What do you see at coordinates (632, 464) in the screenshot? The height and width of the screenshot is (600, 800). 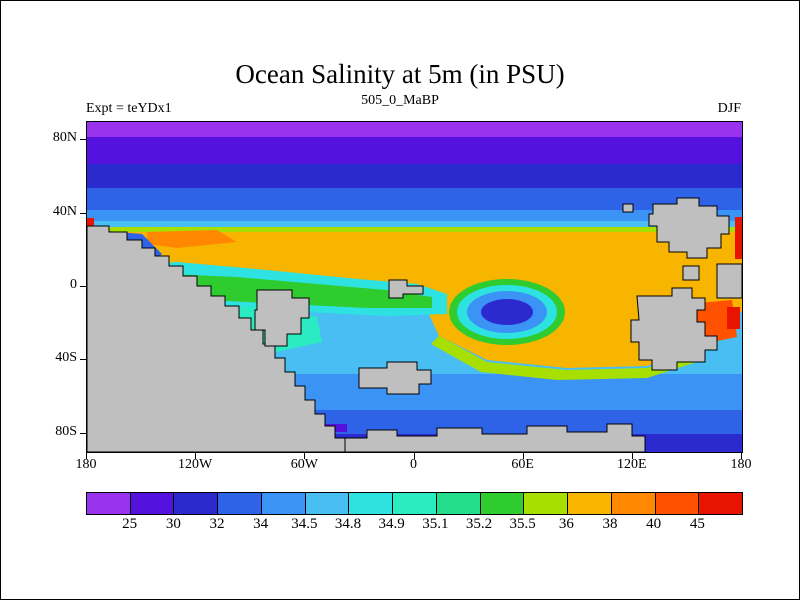 I see `x-tick-label: 120E` at bounding box center [632, 464].